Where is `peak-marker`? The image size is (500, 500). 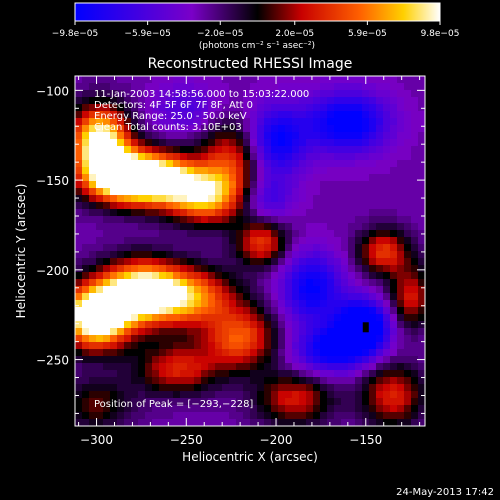
peak-marker is located at coordinates (365, 327).